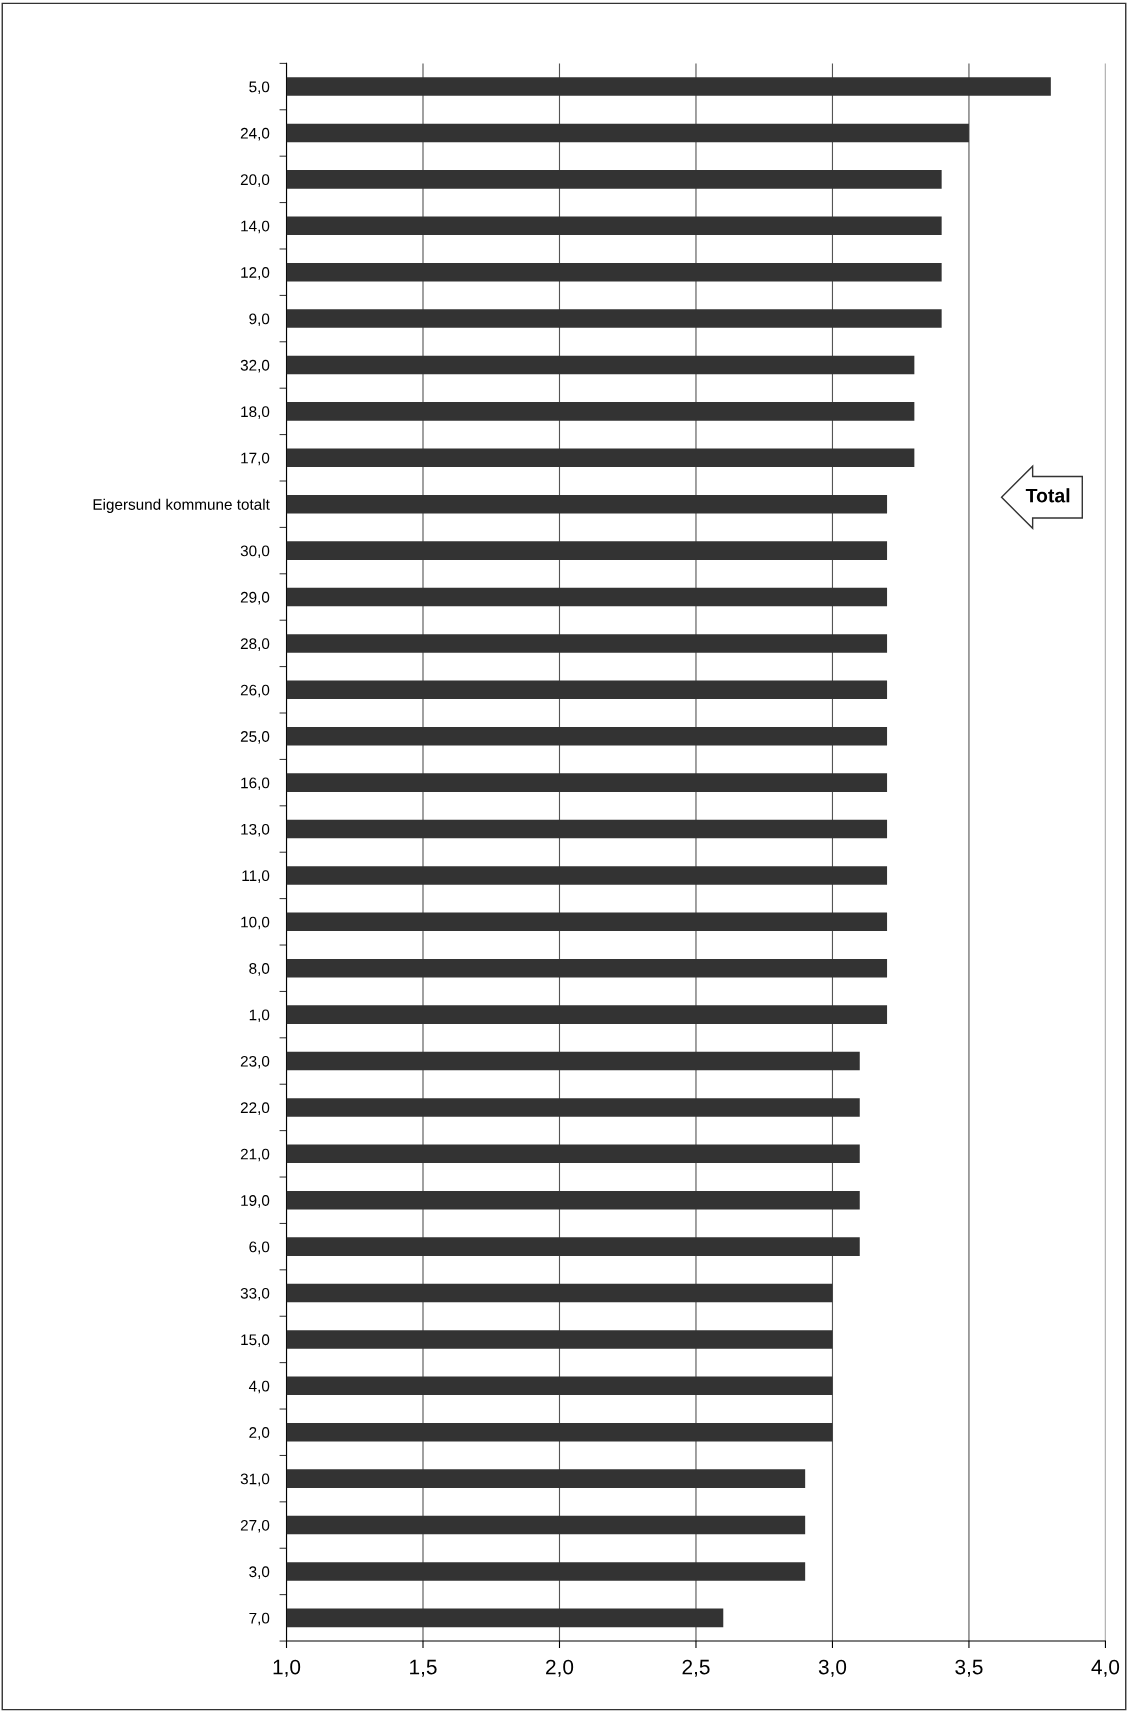 The width and height of the screenshot is (1128, 1713). I want to click on y-tick-label: 31,0, so click(255, 1480).